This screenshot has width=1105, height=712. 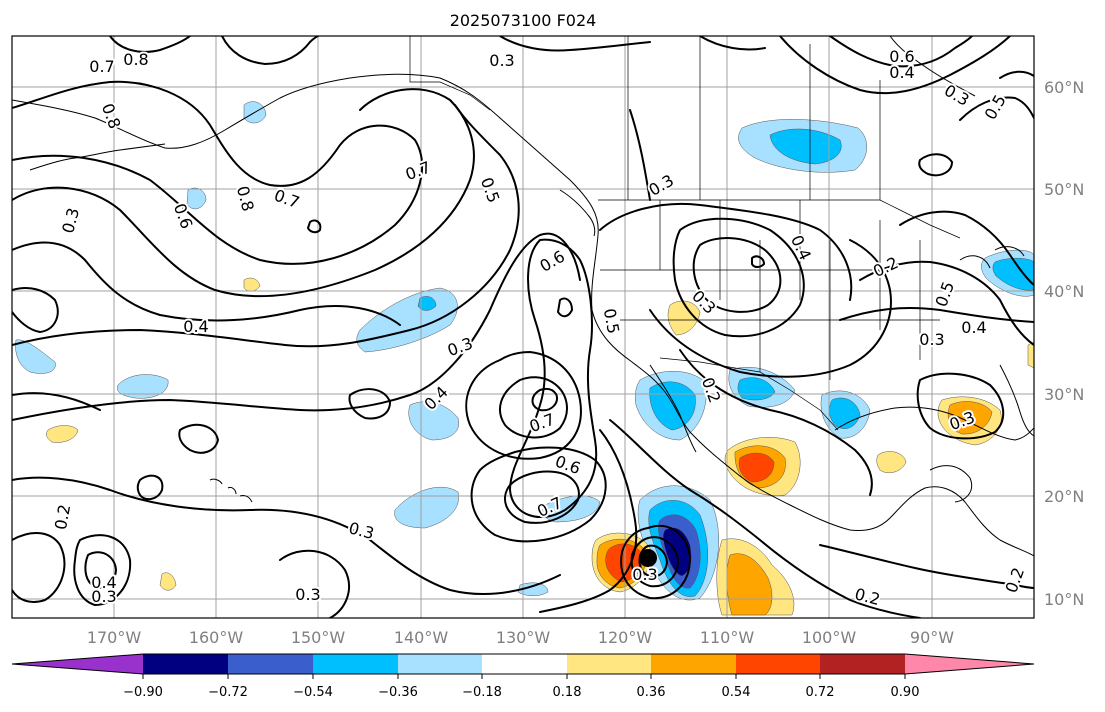 What do you see at coordinates (951, 484) in the screenshot?
I see `coastline-yucatan` at bounding box center [951, 484].